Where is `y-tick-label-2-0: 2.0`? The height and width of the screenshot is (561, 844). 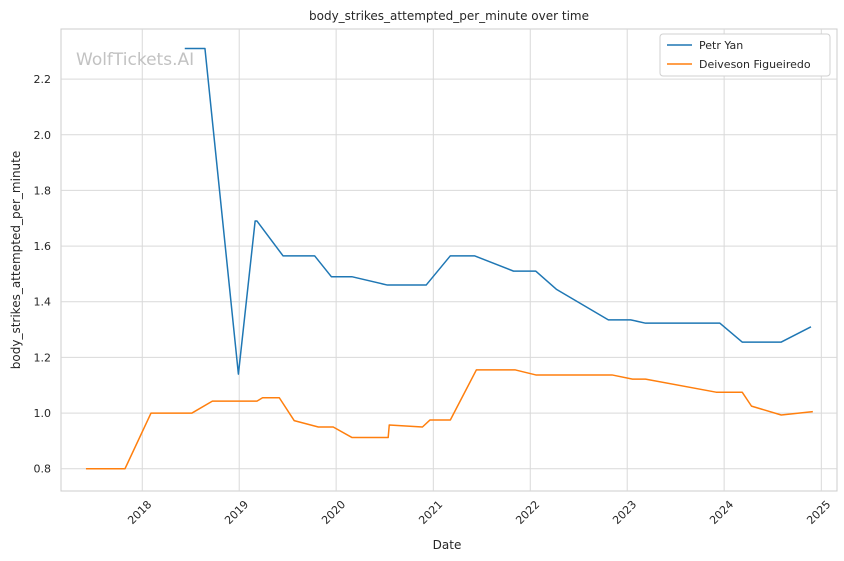 y-tick-label-2-0: 2.0 is located at coordinates (43, 135).